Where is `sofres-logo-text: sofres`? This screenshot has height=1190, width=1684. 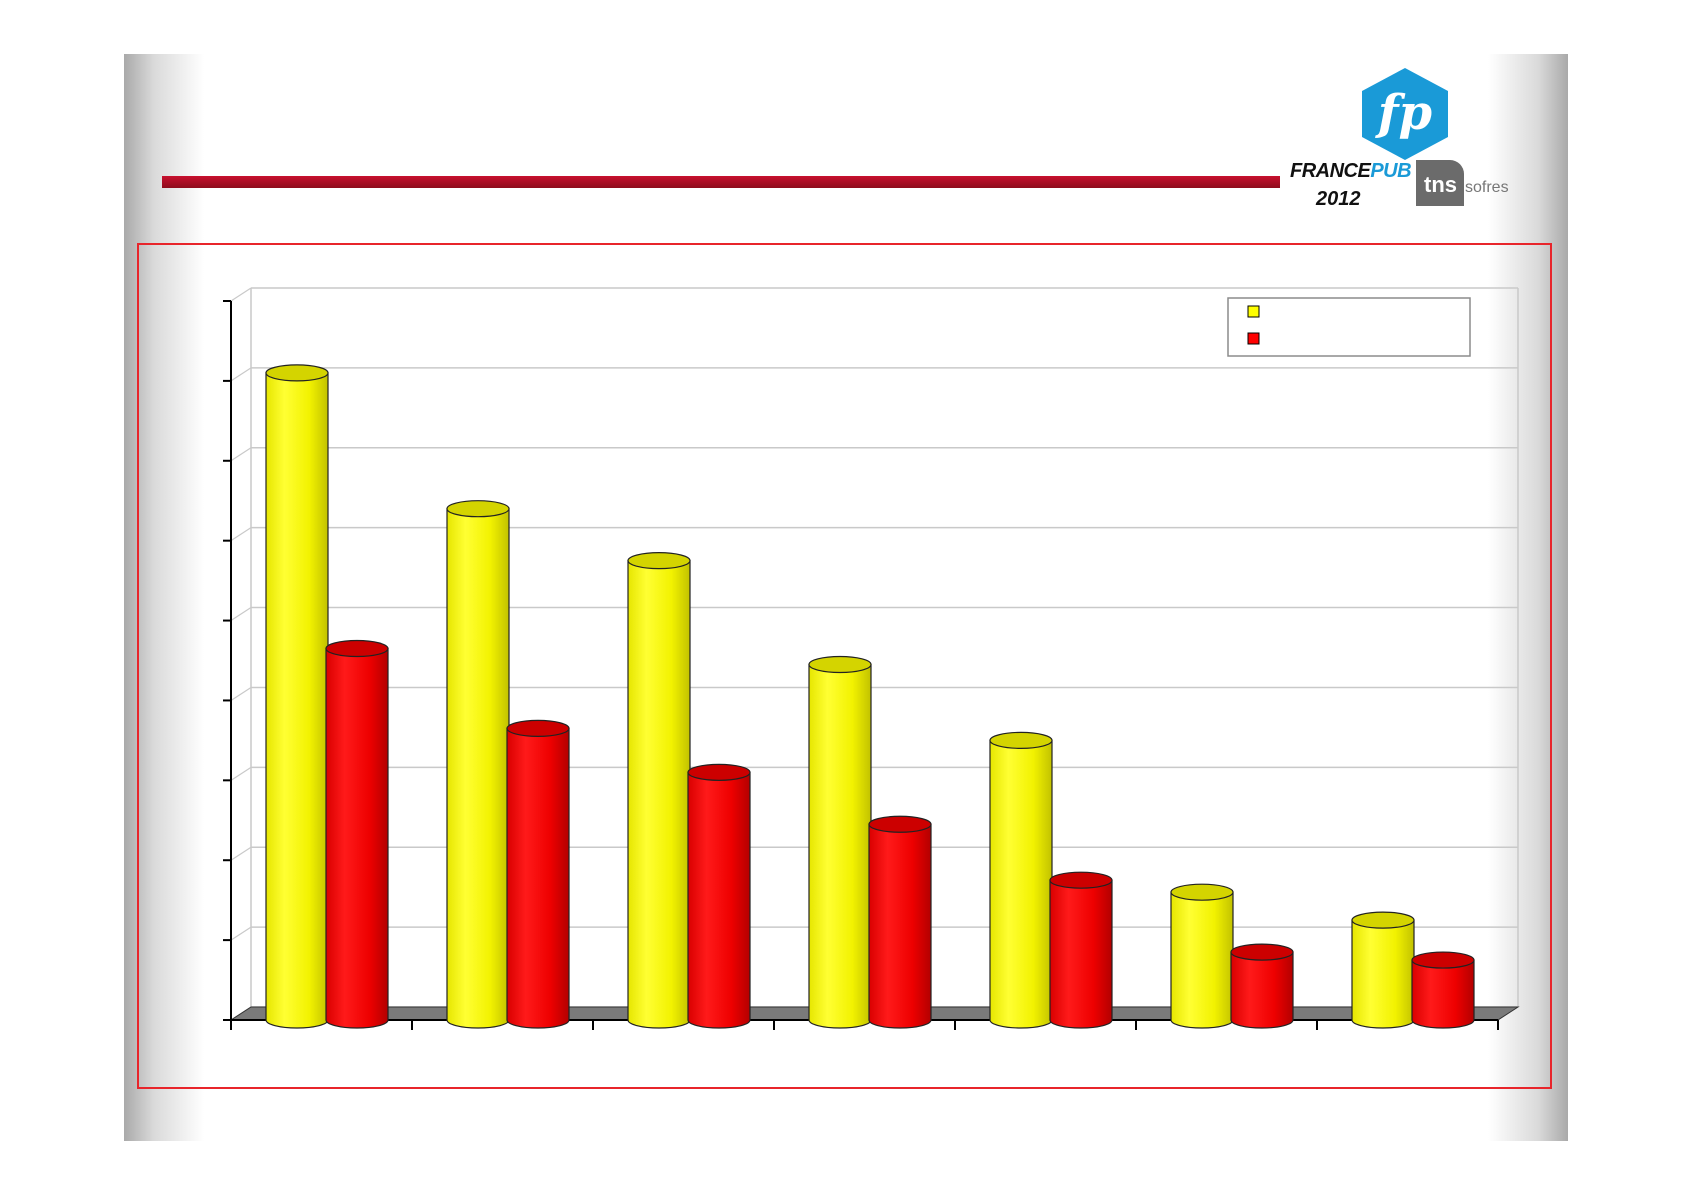
sofres-logo-text: sofres is located at coordinates (1487, 187).